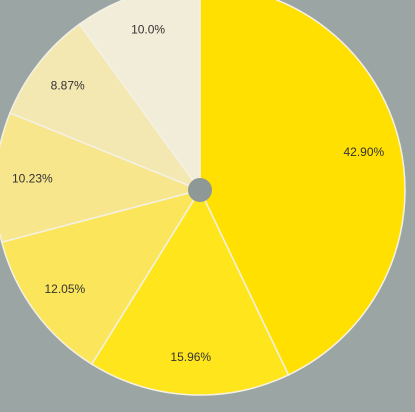 This screenshot has width=415, height=412. What do you see at coordinates (139, 96) in the screenshot?
I see `pie-slice` at bounding box center [139, 96].